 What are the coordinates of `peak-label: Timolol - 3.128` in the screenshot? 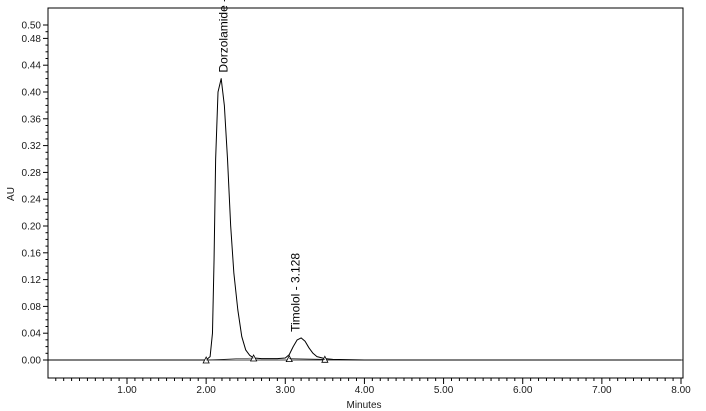 It's located at (295, 292).